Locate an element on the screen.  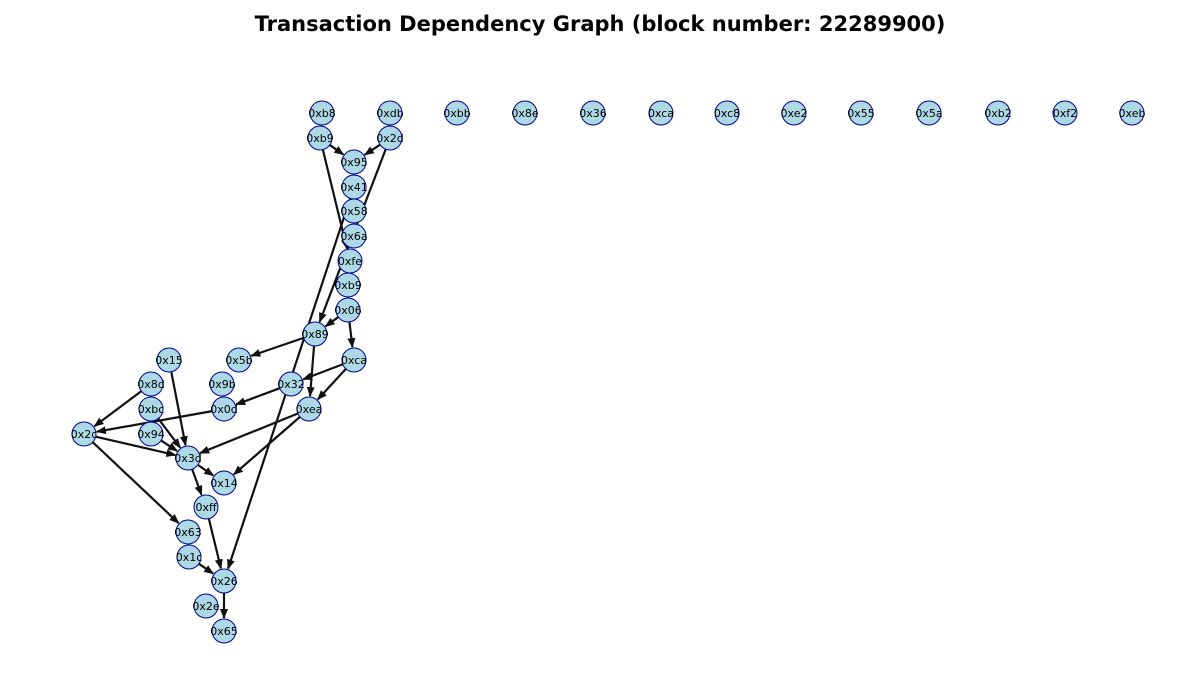
node-label: 0x06 is located at coordinates (348, 310).